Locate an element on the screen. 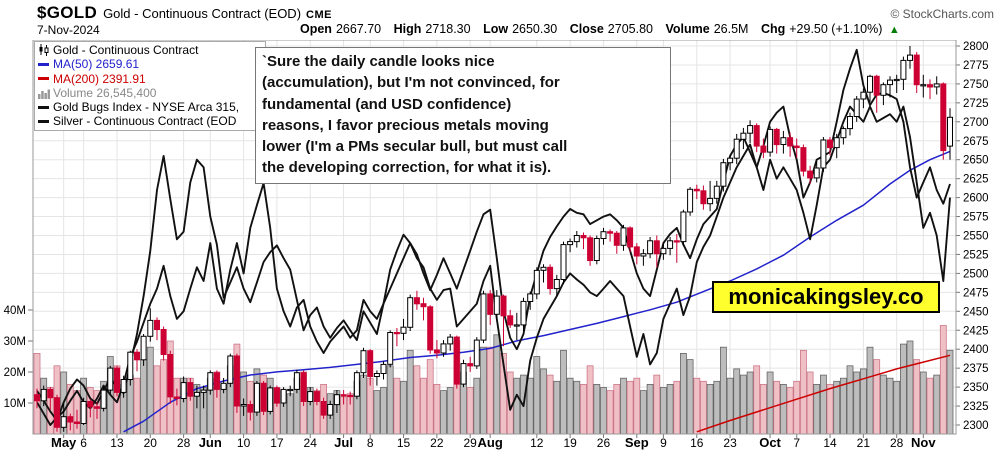  x-axis-label: Jun is located at coordinates (210, 442).